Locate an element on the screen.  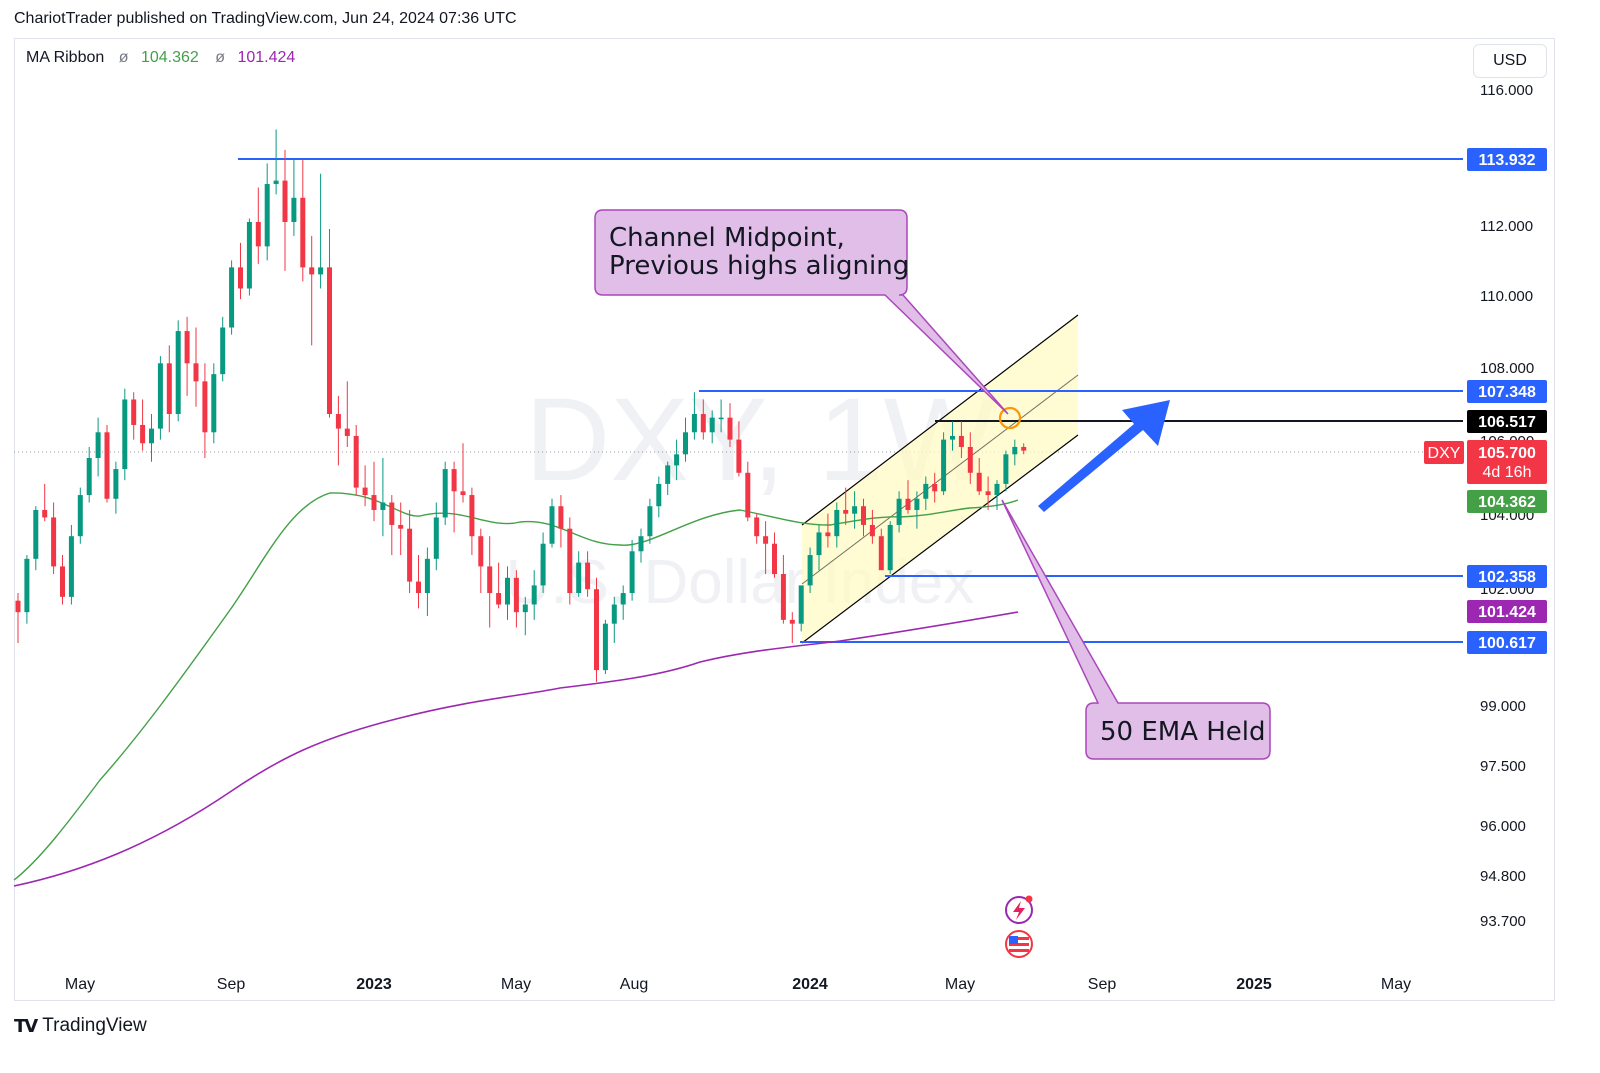
y-tick: 94.800 is located at coordinates (1503, 876).